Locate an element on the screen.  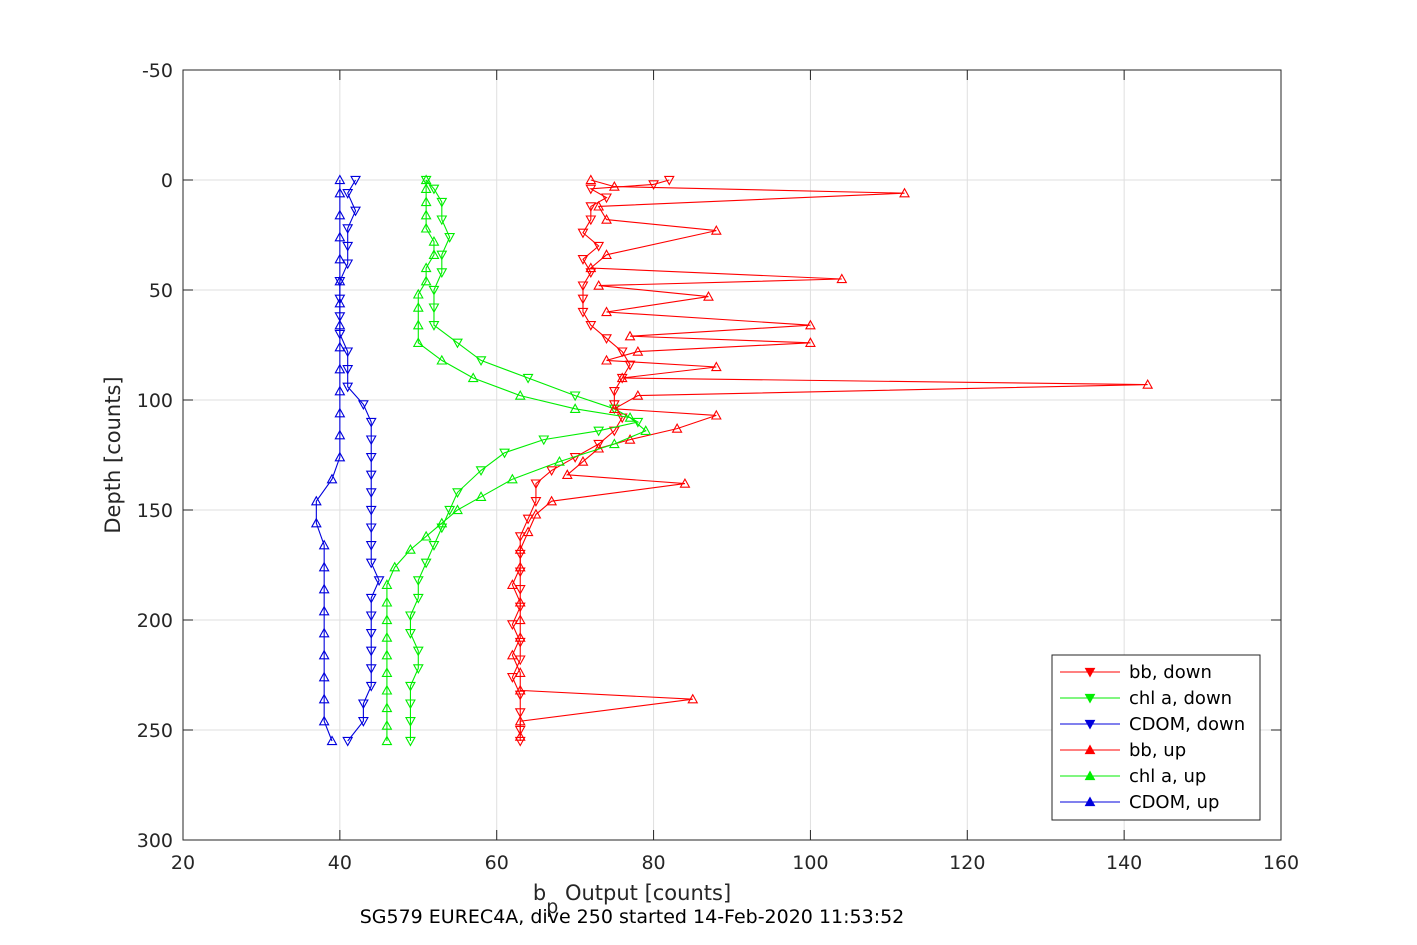
x-axis-label-rest: Output [counts] is located at coordinates (644, 893).